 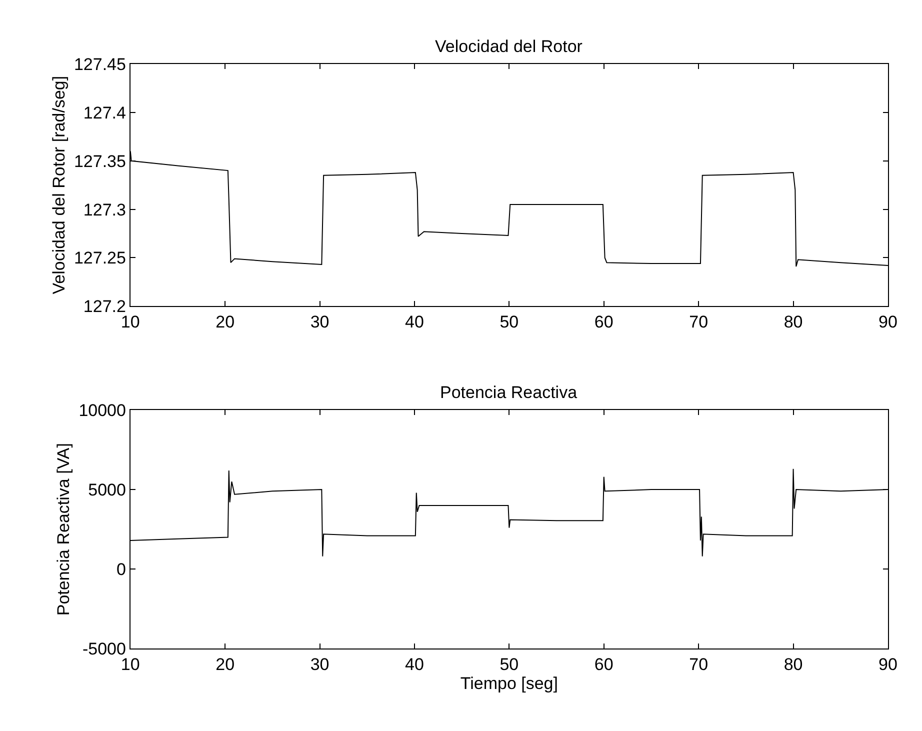 What do you see at coordinates (100, 64) in the screenshot?
I see `y-tick-label: 127.45` at bounding box center [100, 64].